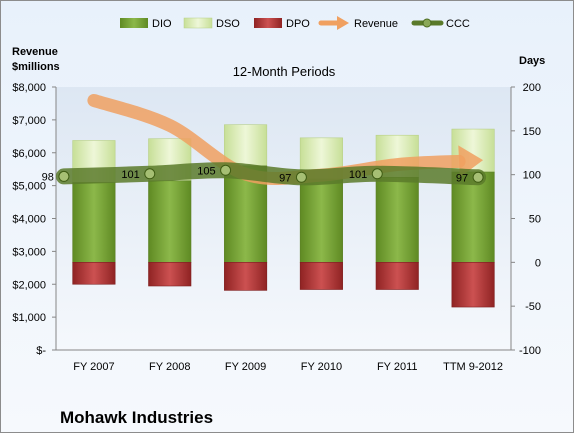 This screenshot has width=574, height=433. Describe the element at coordinates (268, 23) in the screenshot. I see `legend-swatch-dpo` at that location.